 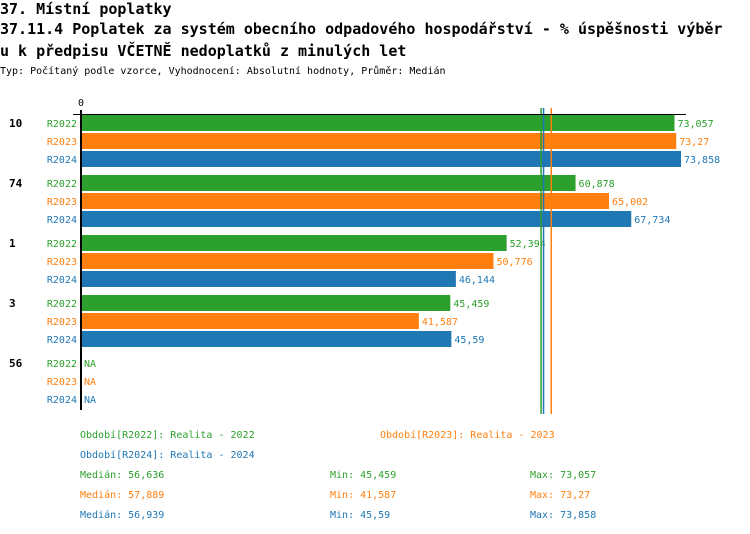 I want to click on stat-median-r2022: Medián: 56,636, so click(x=122, y=475).